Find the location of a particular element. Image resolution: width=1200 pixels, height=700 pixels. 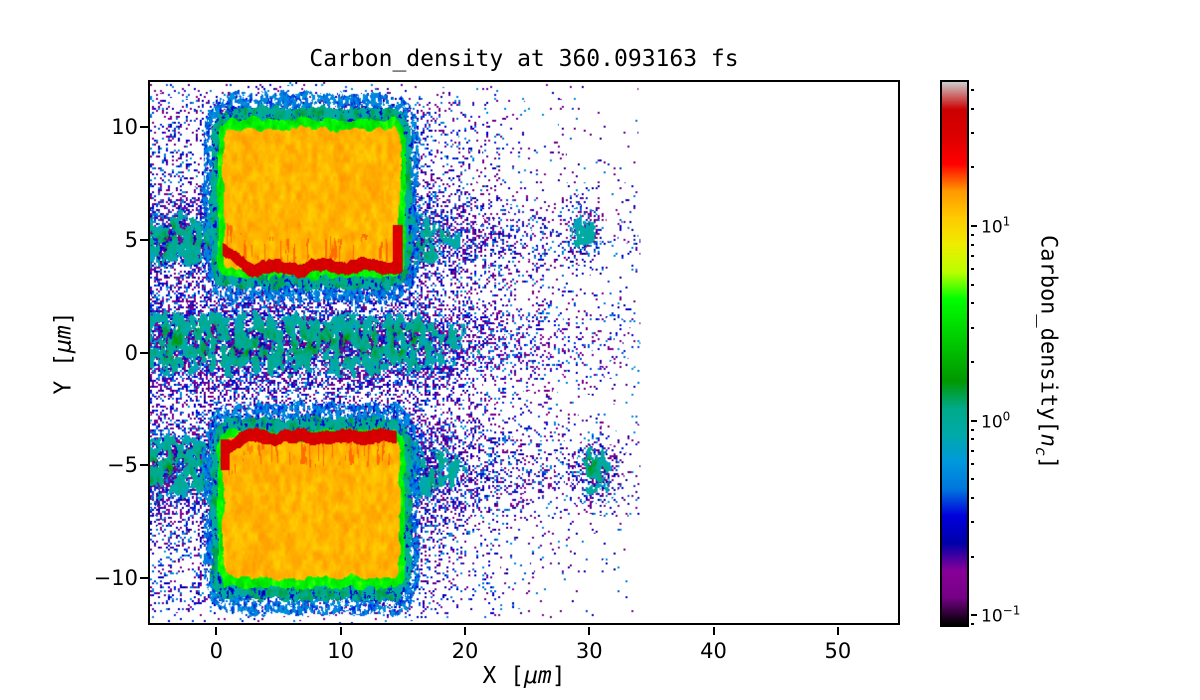

x-tick-label: 0 is located at coordinates (216, 651).